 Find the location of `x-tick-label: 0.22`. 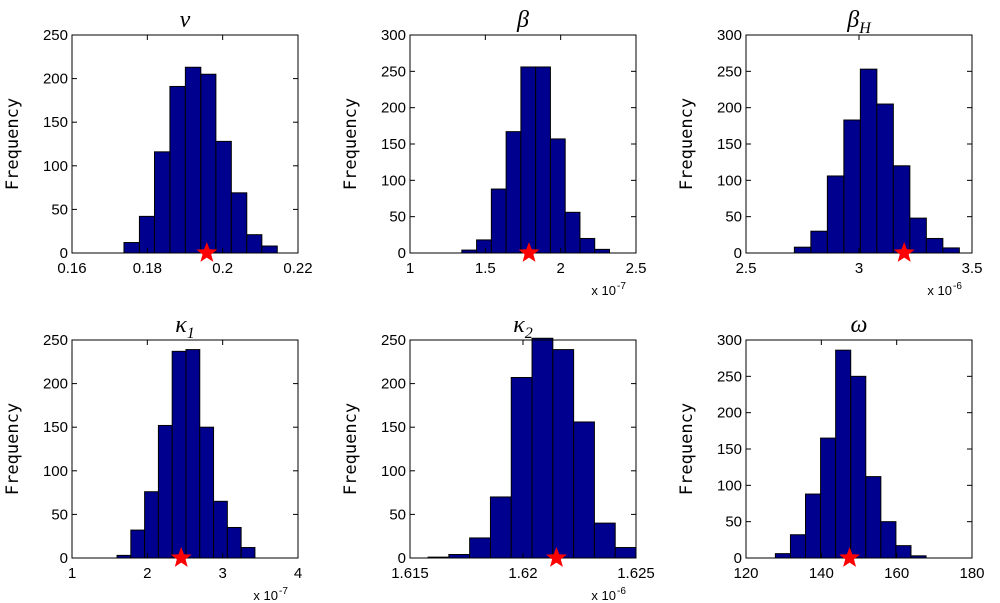

x-tick-label: 0.22 is located at coordinates (297, 268).